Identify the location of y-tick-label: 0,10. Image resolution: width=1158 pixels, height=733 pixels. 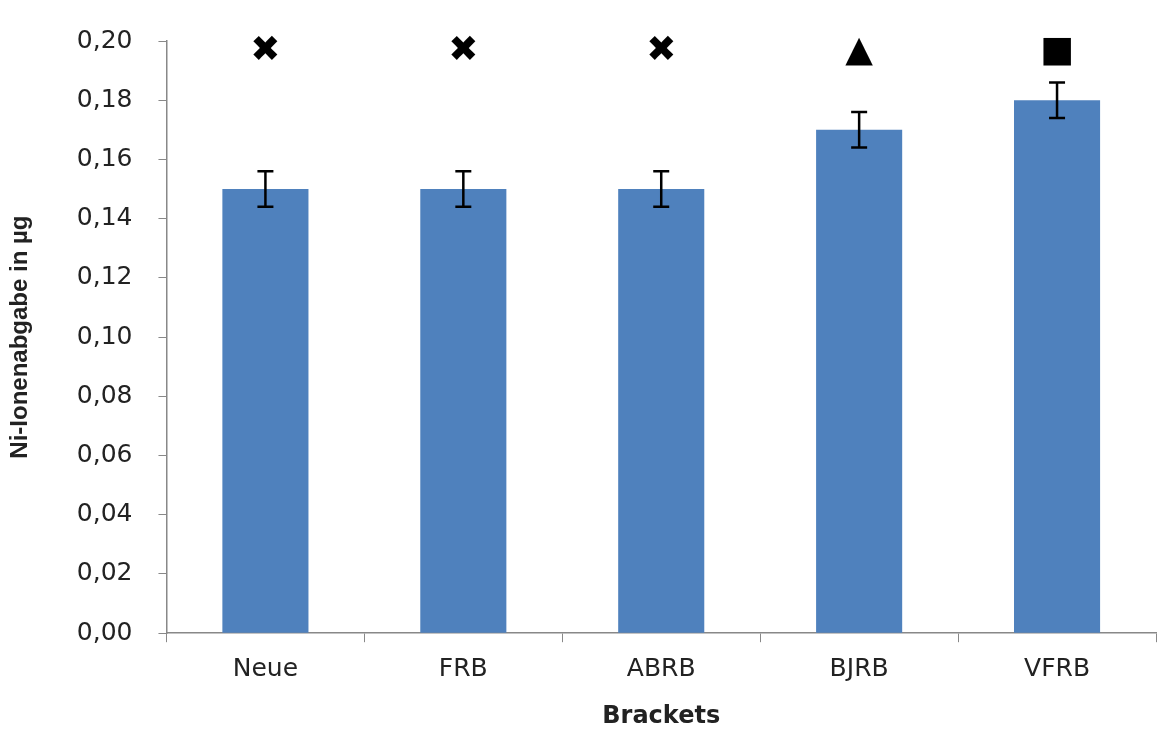
(104, 335).